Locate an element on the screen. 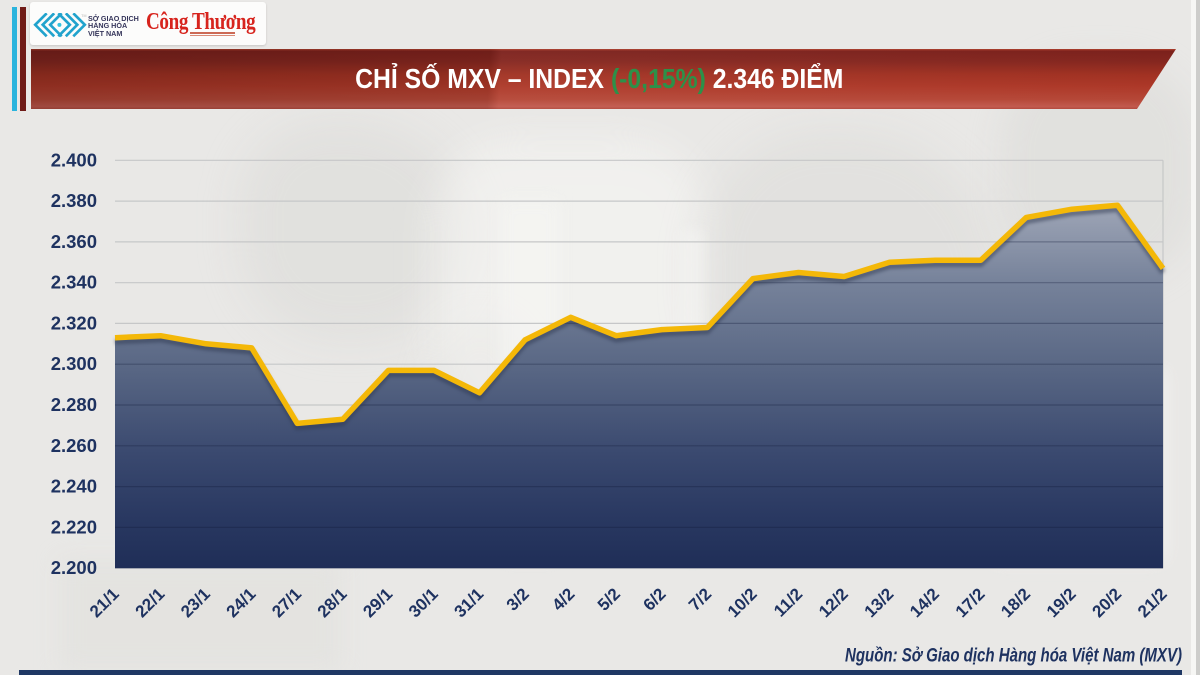 This screenshot has width=1200, height=675. svg-text: 2.360 is located at coordinates (74, 241).